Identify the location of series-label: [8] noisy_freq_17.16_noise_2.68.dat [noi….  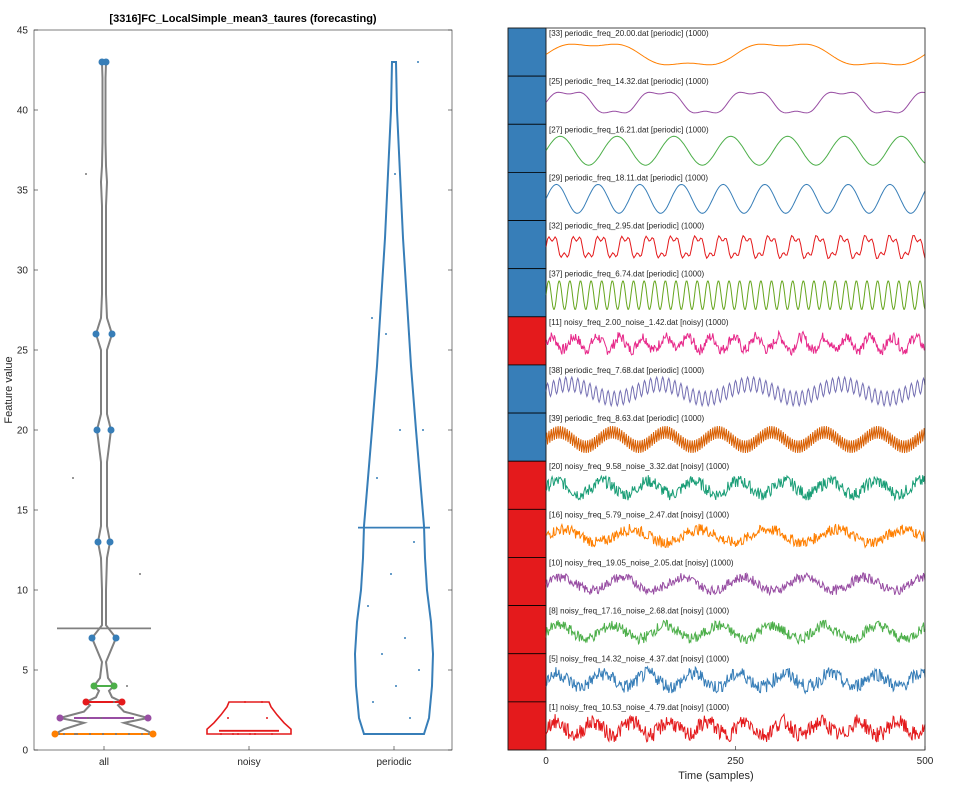
(639, 611).